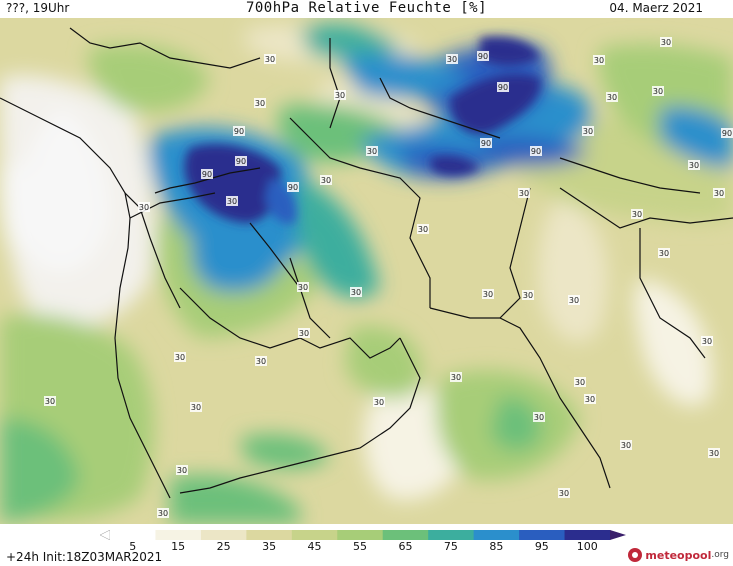 Image resolution: width=733 pixels, height=566 pixels. What do you see at coordinates (105, 535) in the screenshot?
I see `colorbar-min-arrow` at bounding box center [105, 535].